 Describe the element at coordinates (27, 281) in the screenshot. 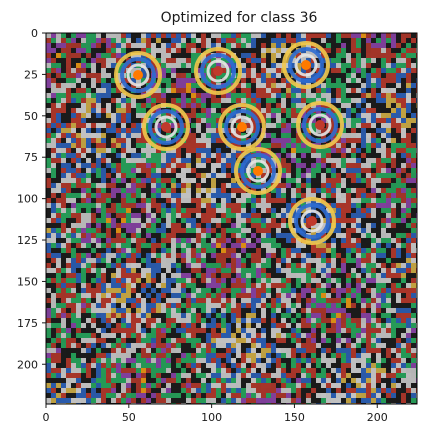

I see `y-tick-label: 150` at that location.